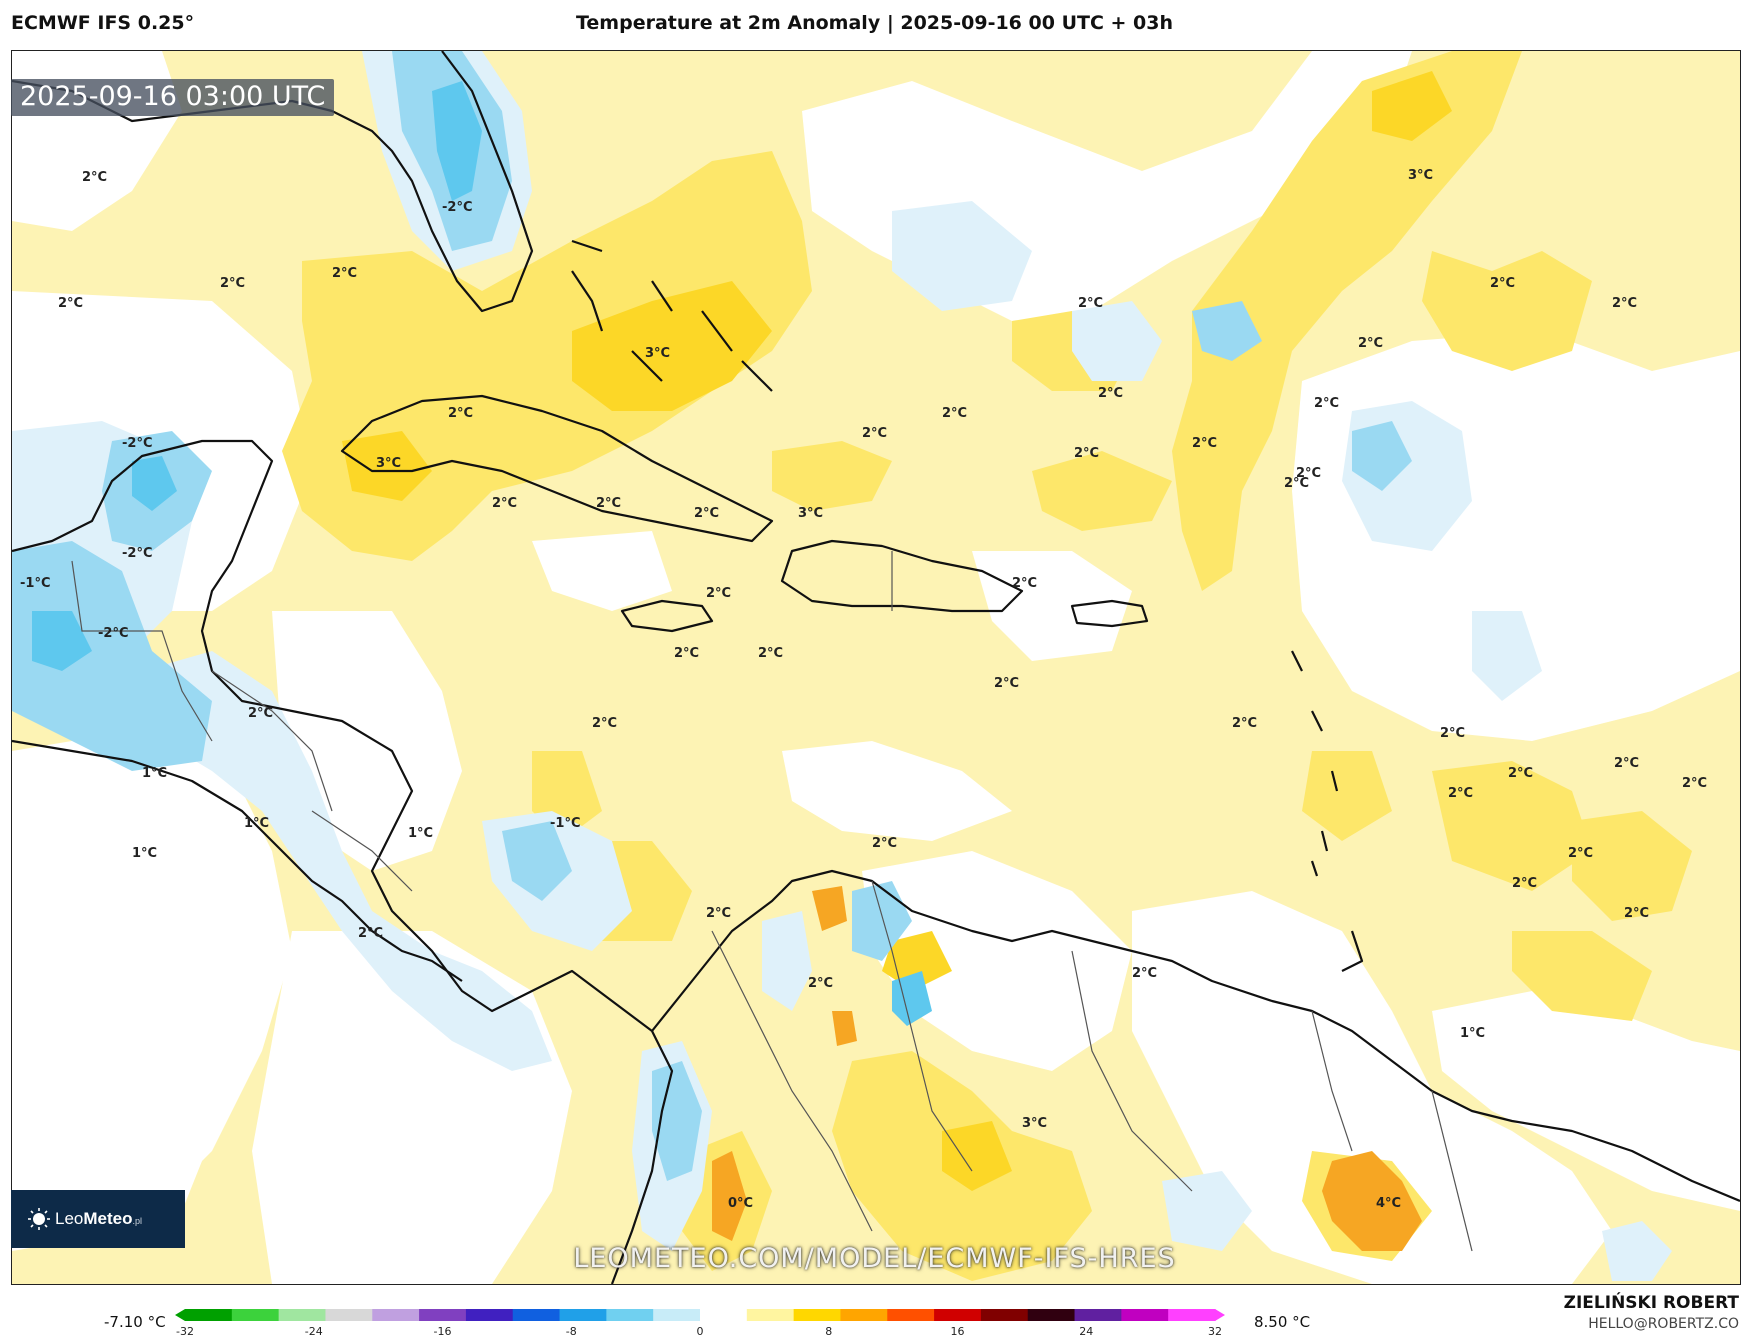  I want to click on colorbar: -32 -24 -16 -8 0 8 16 24 32, so click(700, 1323).